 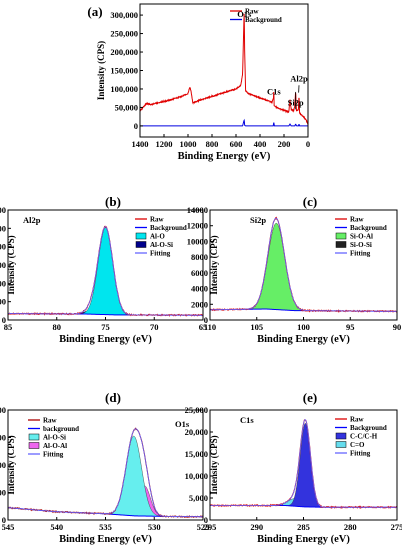 I want to click on x-tick-label: 70, so click(x=154, y=327).